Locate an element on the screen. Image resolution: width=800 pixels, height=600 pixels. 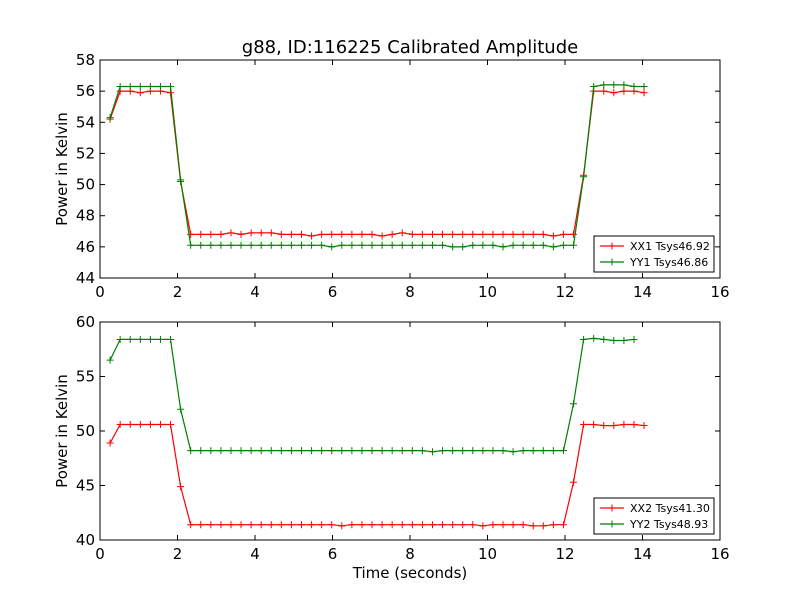
y-tick-label: 55 is located at coordinates (85, 377).